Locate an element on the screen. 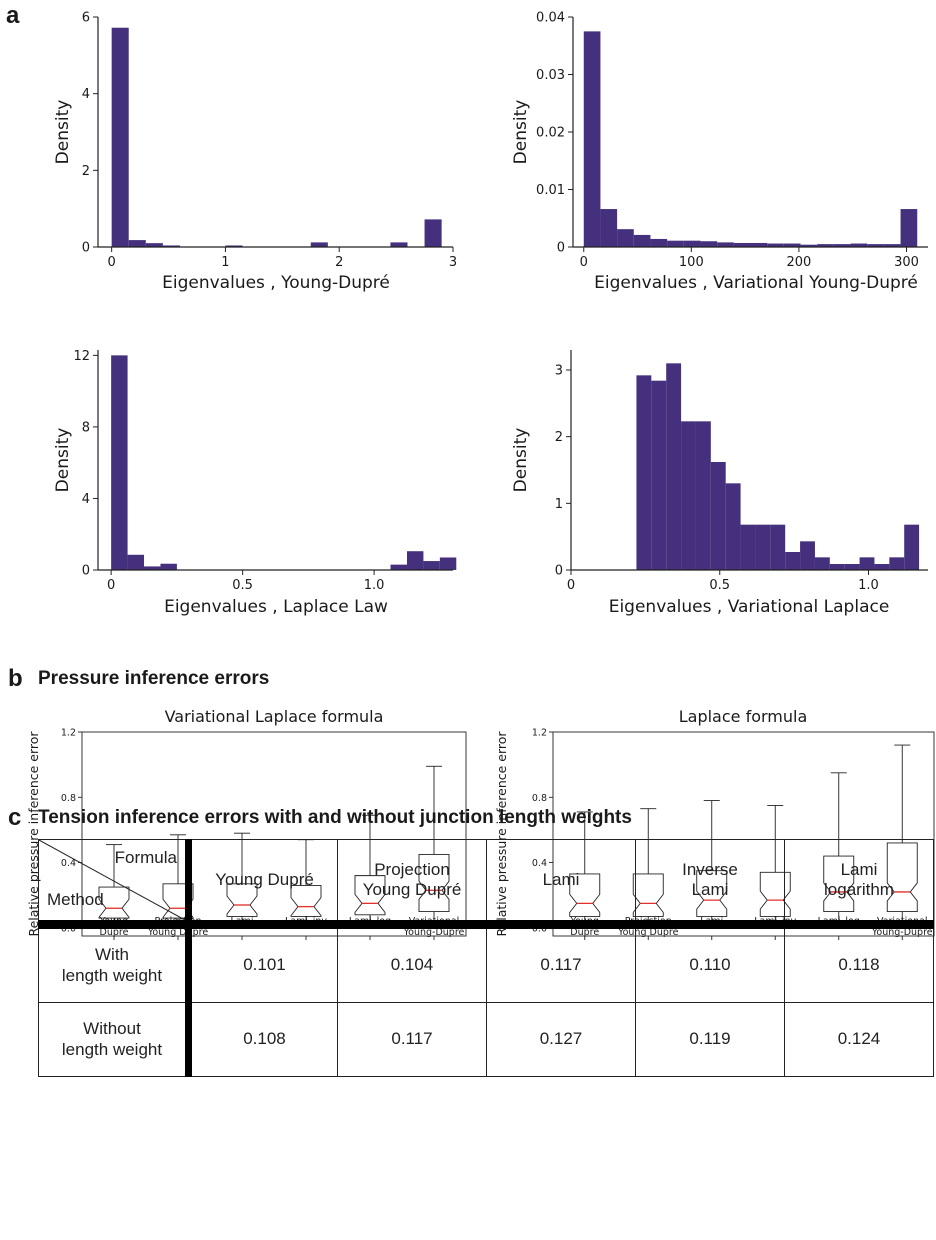  table-cell: 0.118 is located at coordinates (859, 963).